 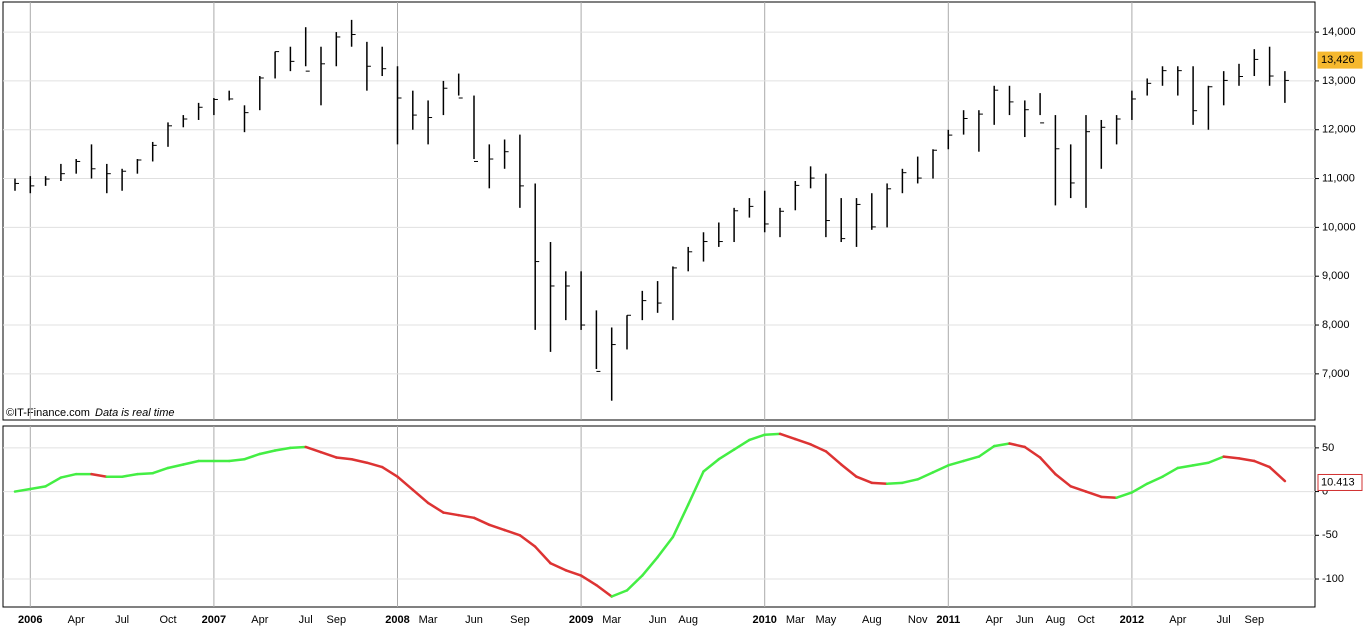 I want to click on y-tick-label: 7,000, so click(x=1336, y=374).